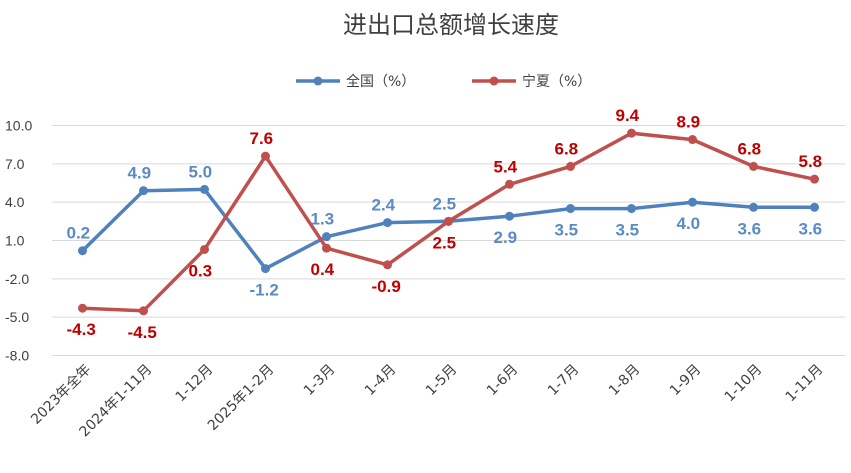  I want to click on x-tick-label: 1-9月, so click(685, 380).